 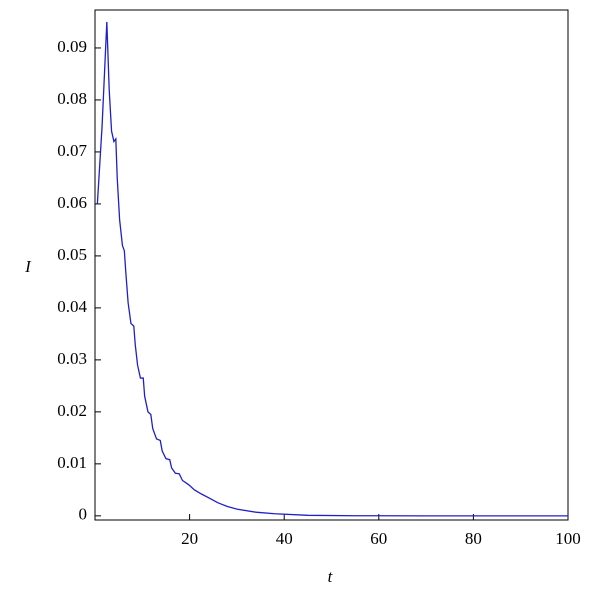 What do you see at coordinates (72, 410) in the screenshot?
I see `y-tick-label: 0.02` at bounding box center [72, 410].